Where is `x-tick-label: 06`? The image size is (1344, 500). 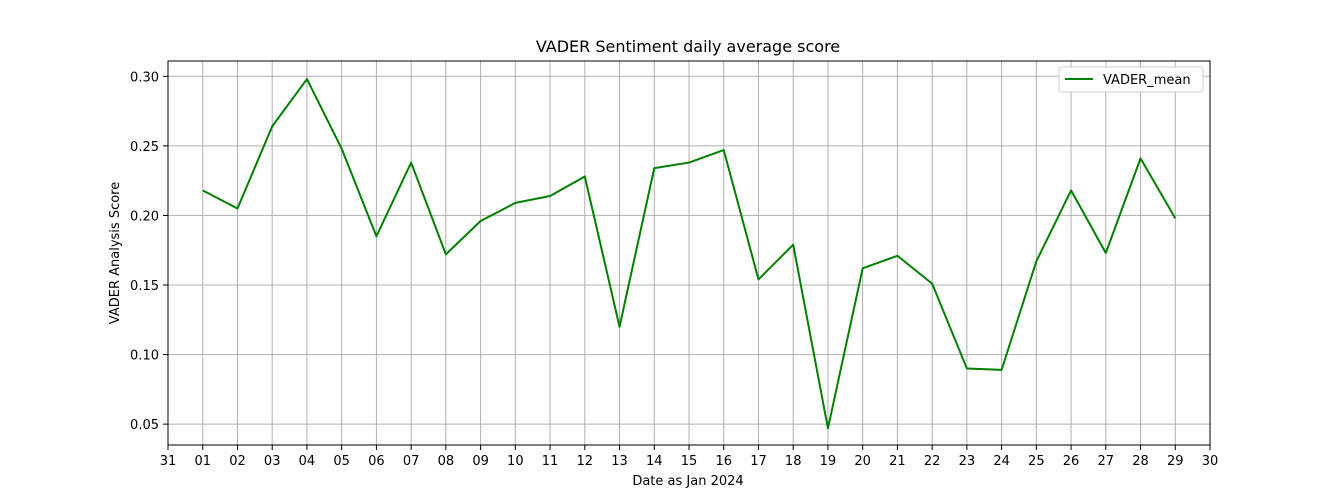
x-tick-label: 06 is located at coordinates (376, 461).